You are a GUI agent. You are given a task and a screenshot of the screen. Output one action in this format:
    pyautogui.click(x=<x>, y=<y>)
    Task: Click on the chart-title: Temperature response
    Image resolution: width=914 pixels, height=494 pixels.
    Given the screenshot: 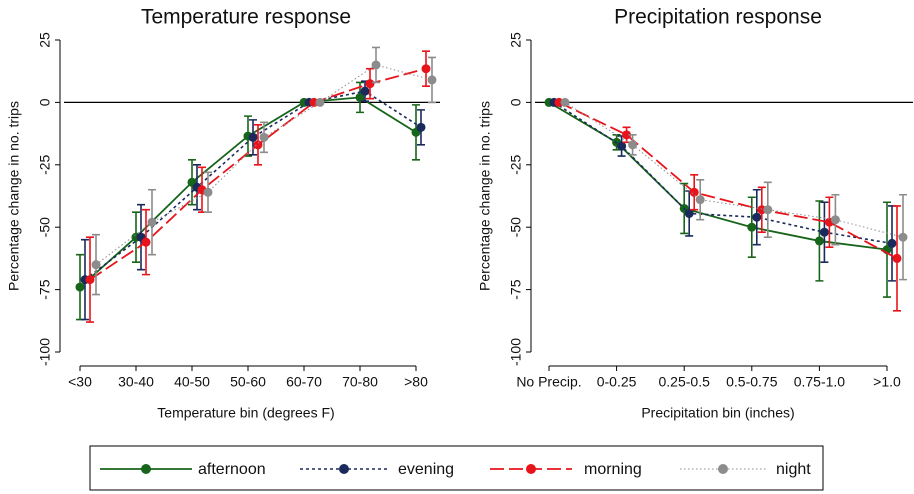 What is the action you would take?
    pyautogui.click(x=246, y=17)
    